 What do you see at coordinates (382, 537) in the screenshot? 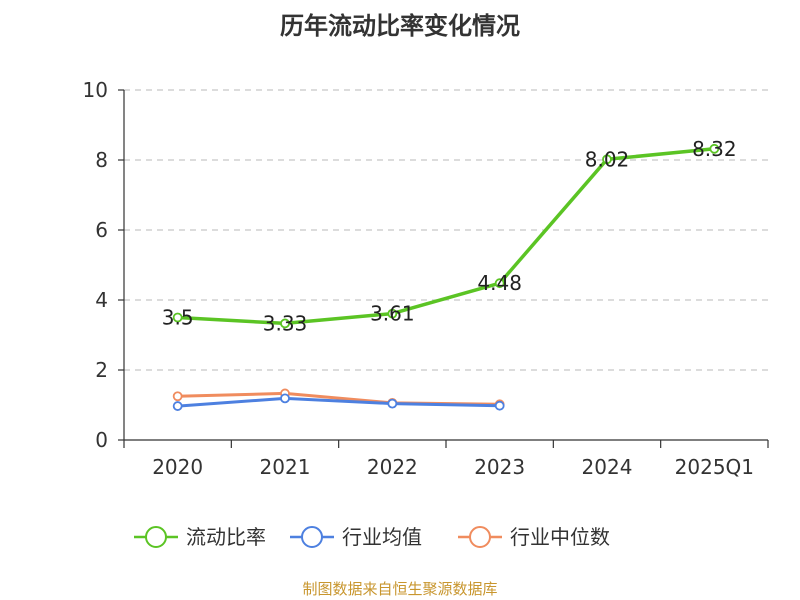
I see `legend-label: 行业均值` at bounding box center [382, 537].